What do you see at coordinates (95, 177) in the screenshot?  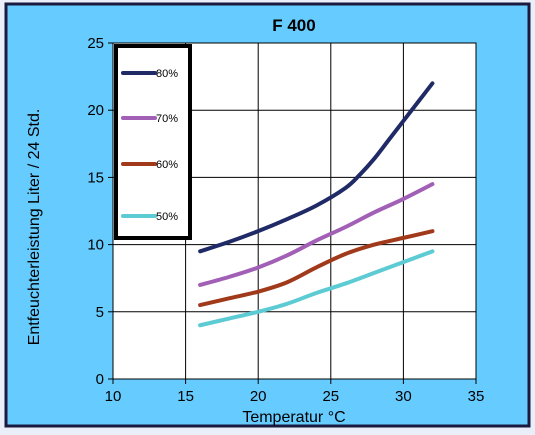 I see `y-tick-label: 15` at bounding box center [95, 177].